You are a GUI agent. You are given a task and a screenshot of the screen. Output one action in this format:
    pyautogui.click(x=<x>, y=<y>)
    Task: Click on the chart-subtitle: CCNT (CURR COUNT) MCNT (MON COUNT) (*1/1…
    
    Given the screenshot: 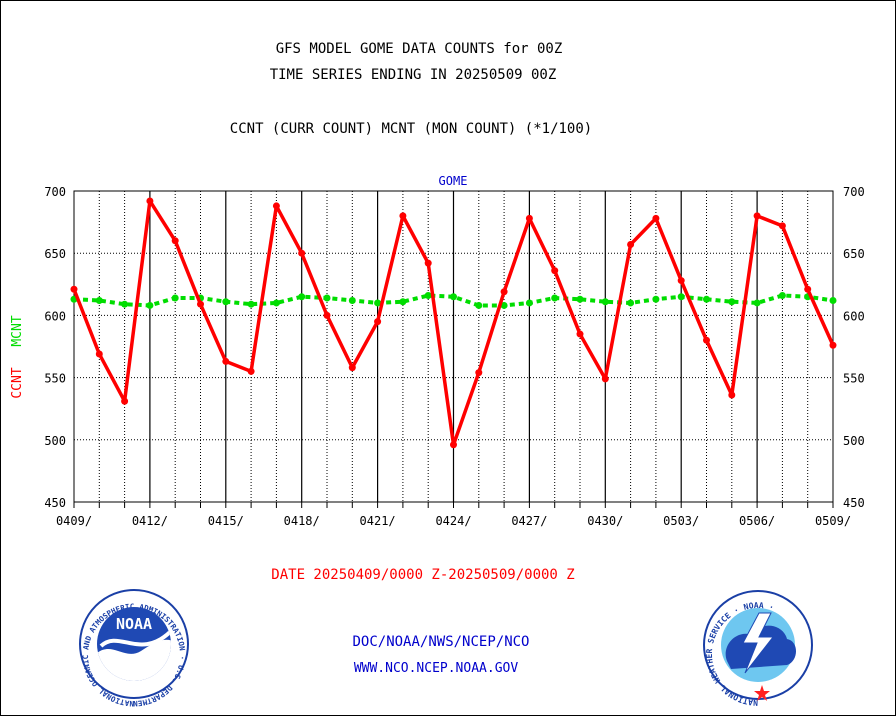 What is the action you would take?
    pyautogui.click(x=411, y=129)
    